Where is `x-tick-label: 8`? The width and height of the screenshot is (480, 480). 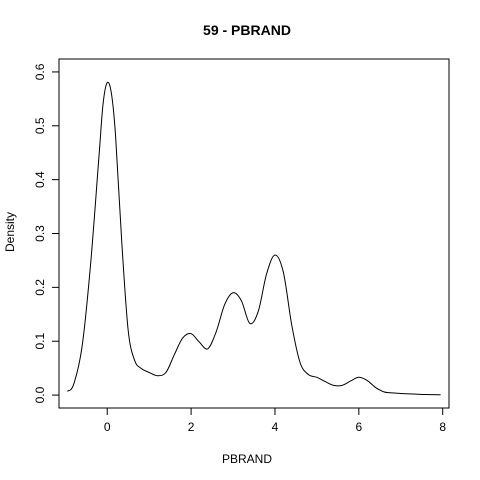
x-tick-label: 8 is located at coordinates (442, 427).